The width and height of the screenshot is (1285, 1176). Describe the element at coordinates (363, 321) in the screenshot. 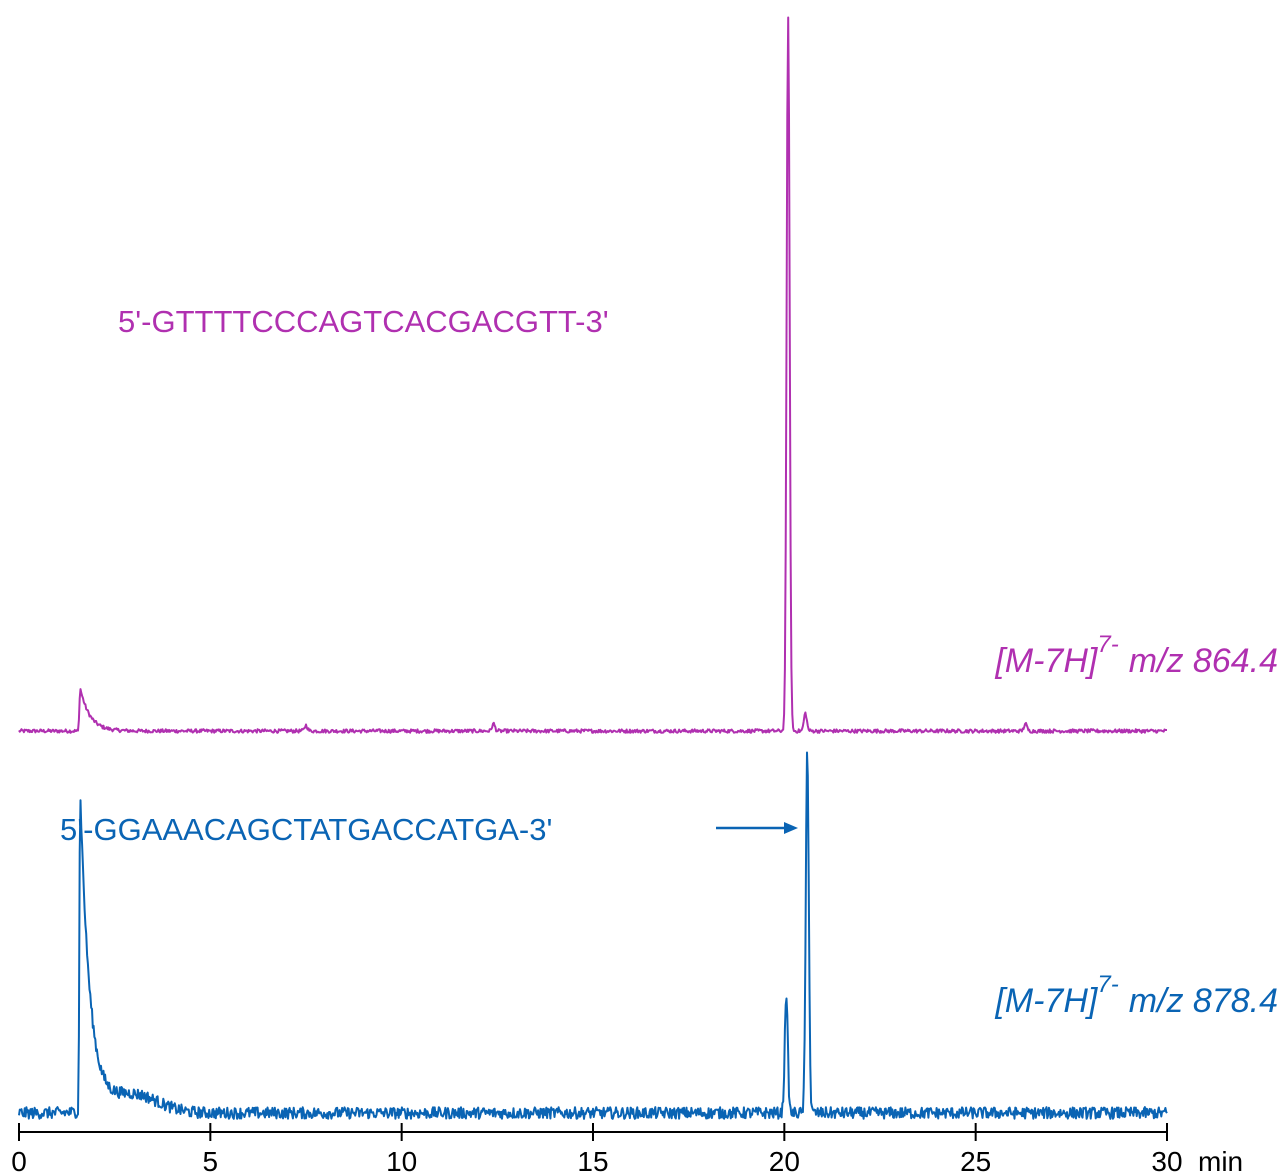

I see `sequence-label-top: 5'-GTTTTCCCAGTCACGACGTT-3'` at that location.